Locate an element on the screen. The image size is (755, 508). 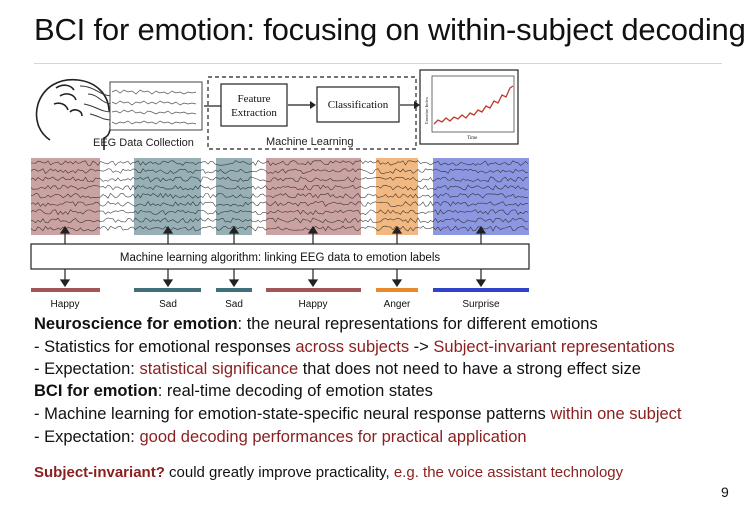
plot-axes is located at coordinates (473, 104).